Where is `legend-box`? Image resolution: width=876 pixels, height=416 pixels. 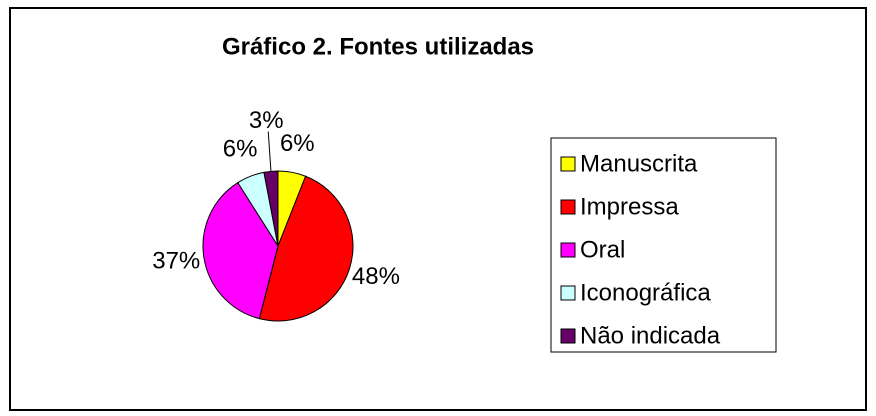
legend-box is located at coordinates (663, 245).